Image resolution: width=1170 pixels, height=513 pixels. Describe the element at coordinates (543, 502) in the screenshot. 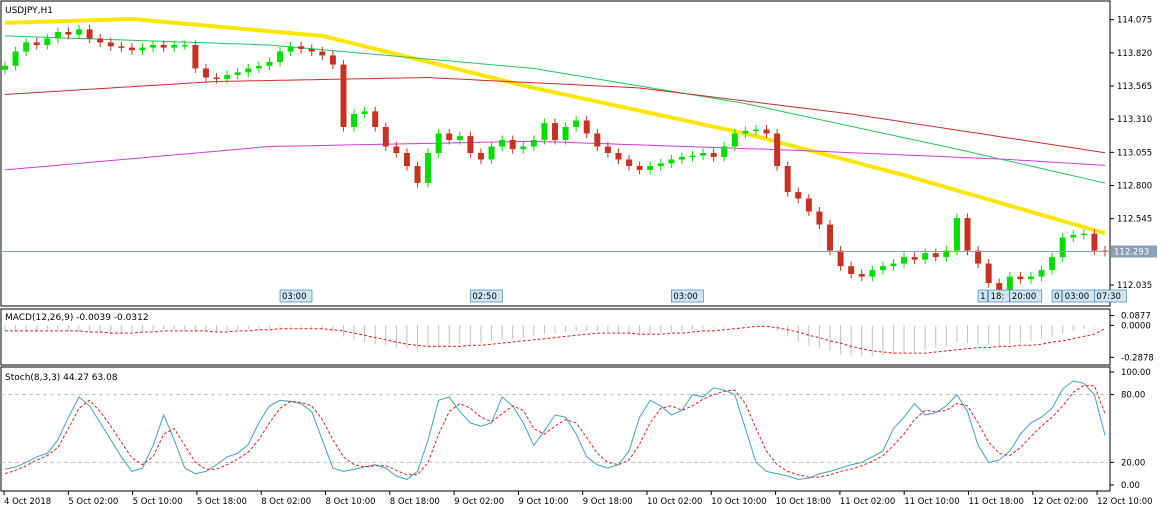

I see `time-tick-label: 9 Oct 10:00` at that location.